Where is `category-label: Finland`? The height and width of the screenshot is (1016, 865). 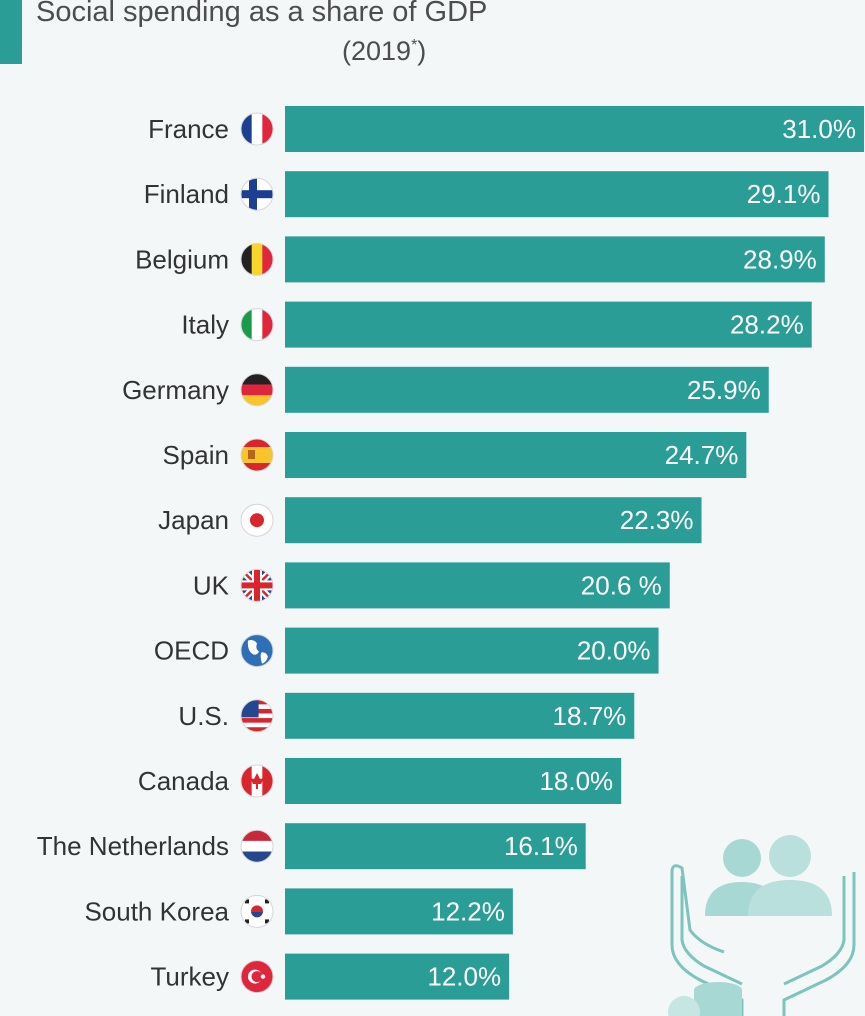
category-label: Finland is located at coordinates (186, 194).